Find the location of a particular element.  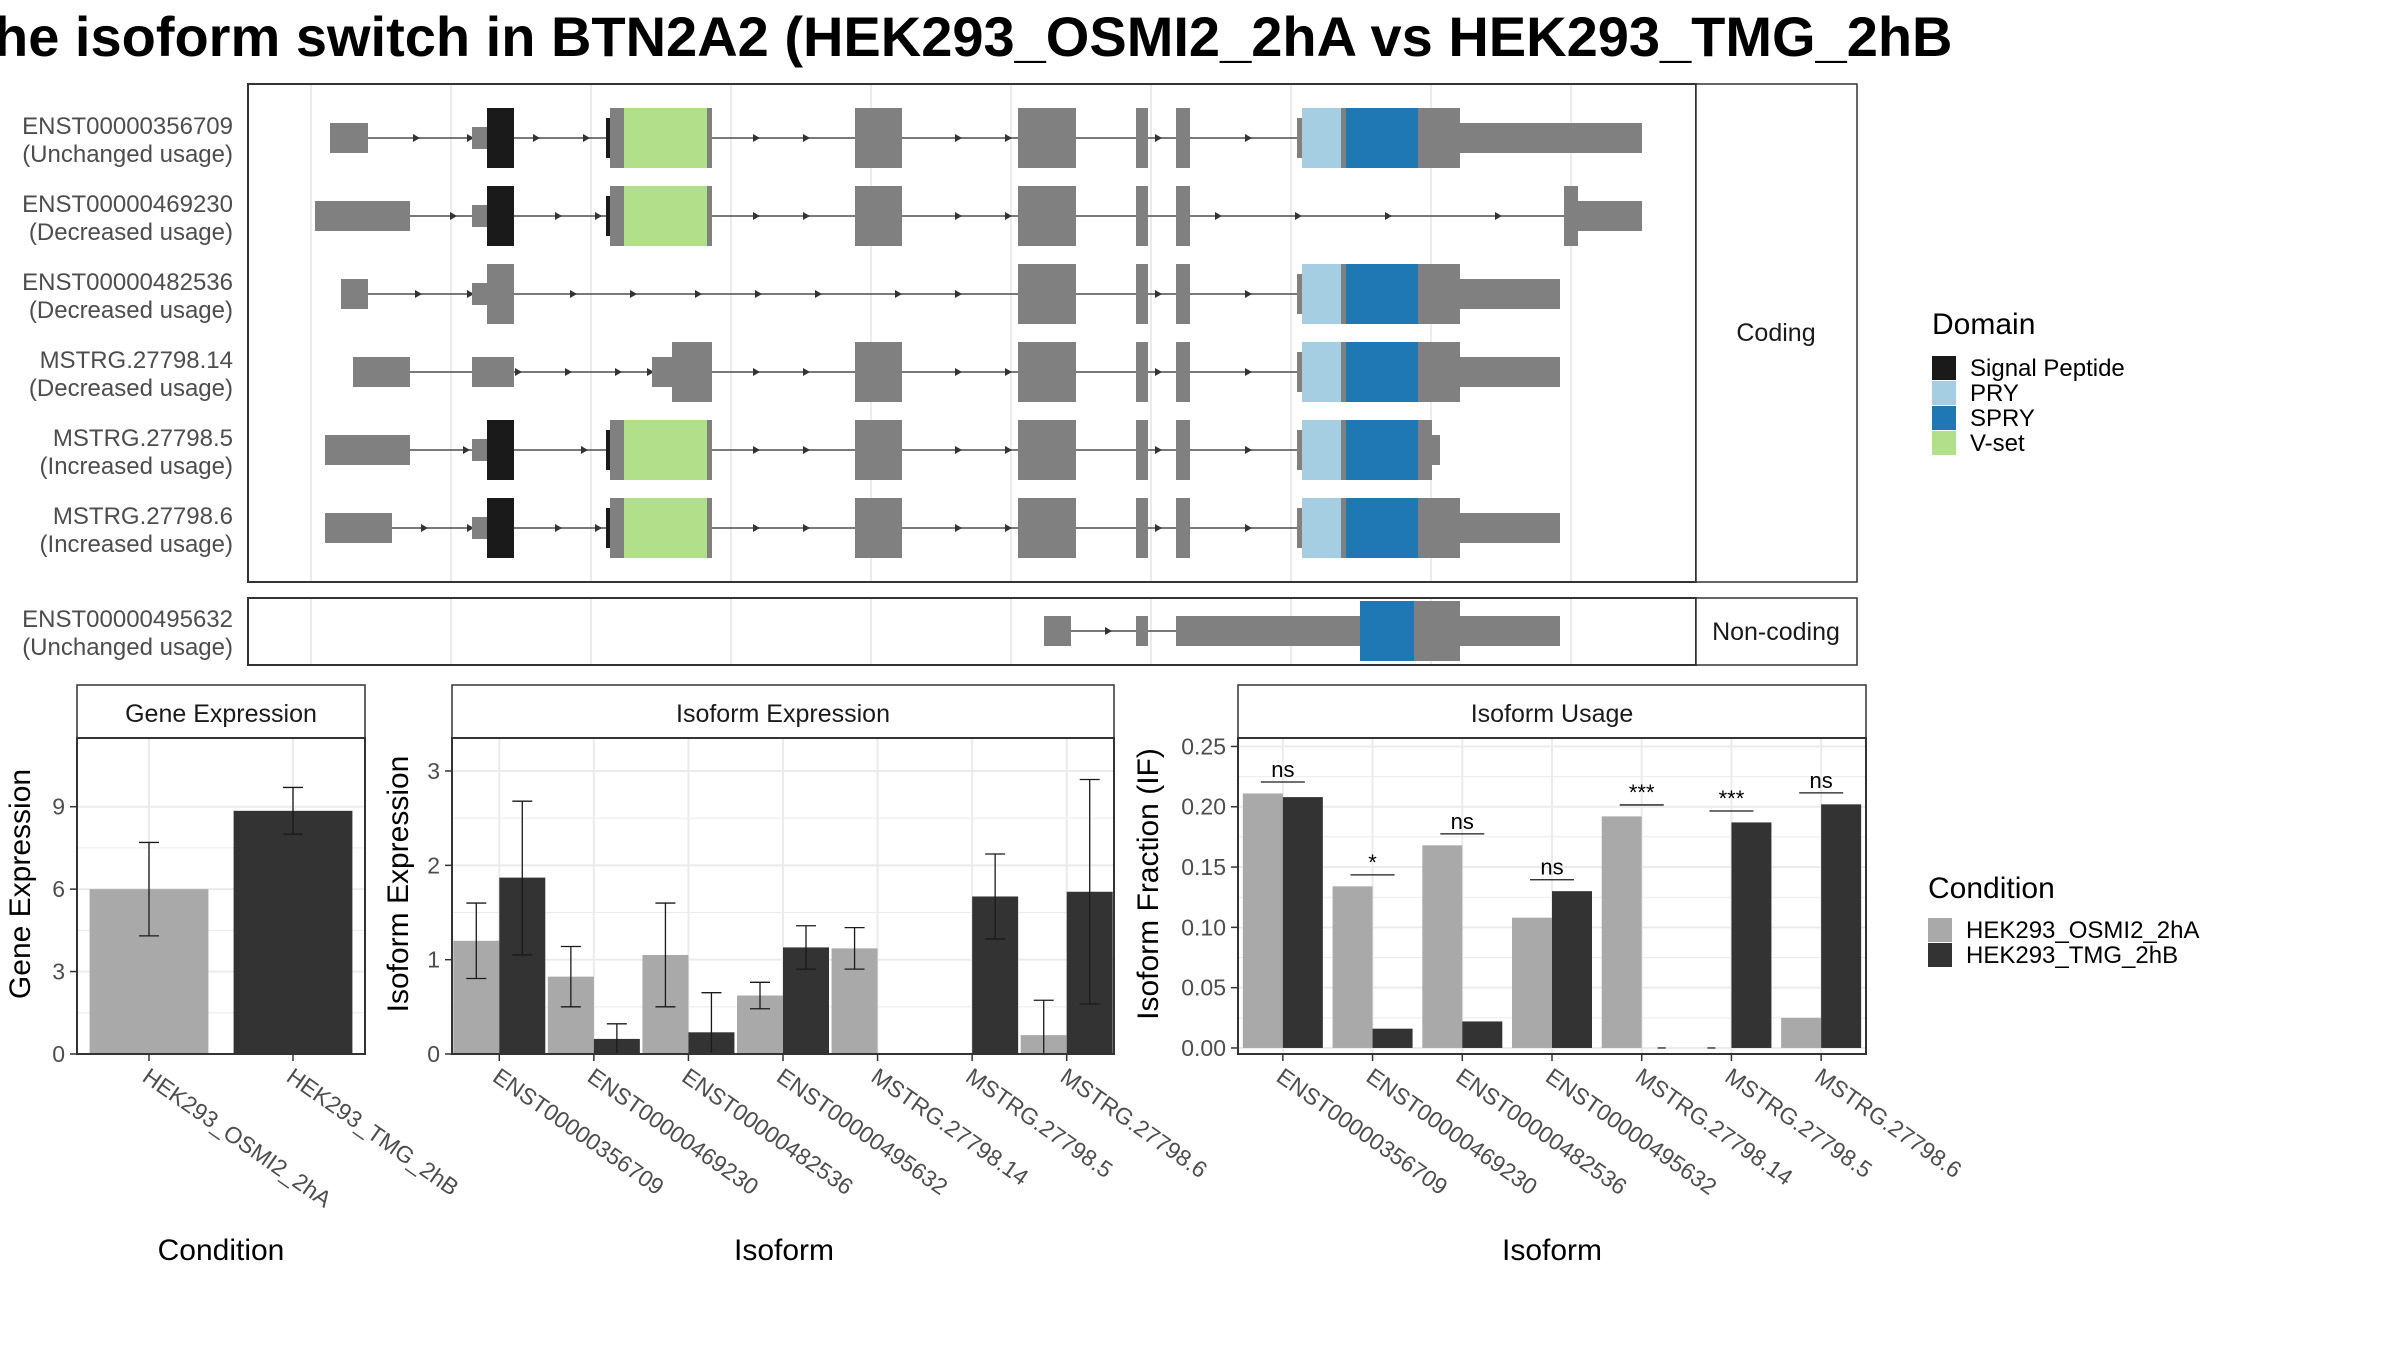

domain-legend-label: SPRY is located at coordinates (2002, 418).